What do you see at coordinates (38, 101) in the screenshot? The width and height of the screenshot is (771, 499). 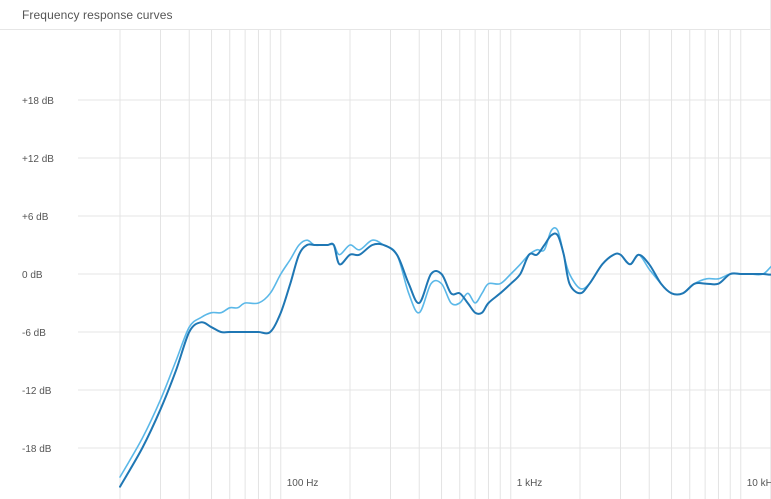 I see `y-tick-label: +18 dB` at bounding box center [38, 101].